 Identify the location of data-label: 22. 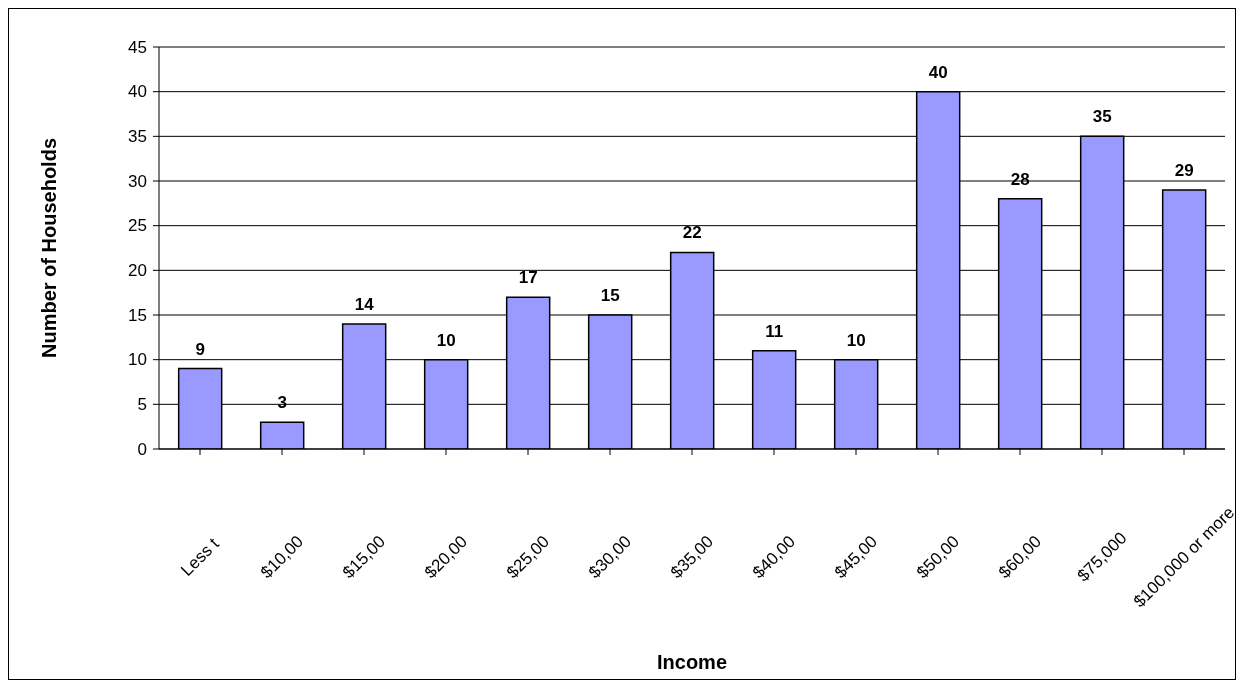
(692, 233).